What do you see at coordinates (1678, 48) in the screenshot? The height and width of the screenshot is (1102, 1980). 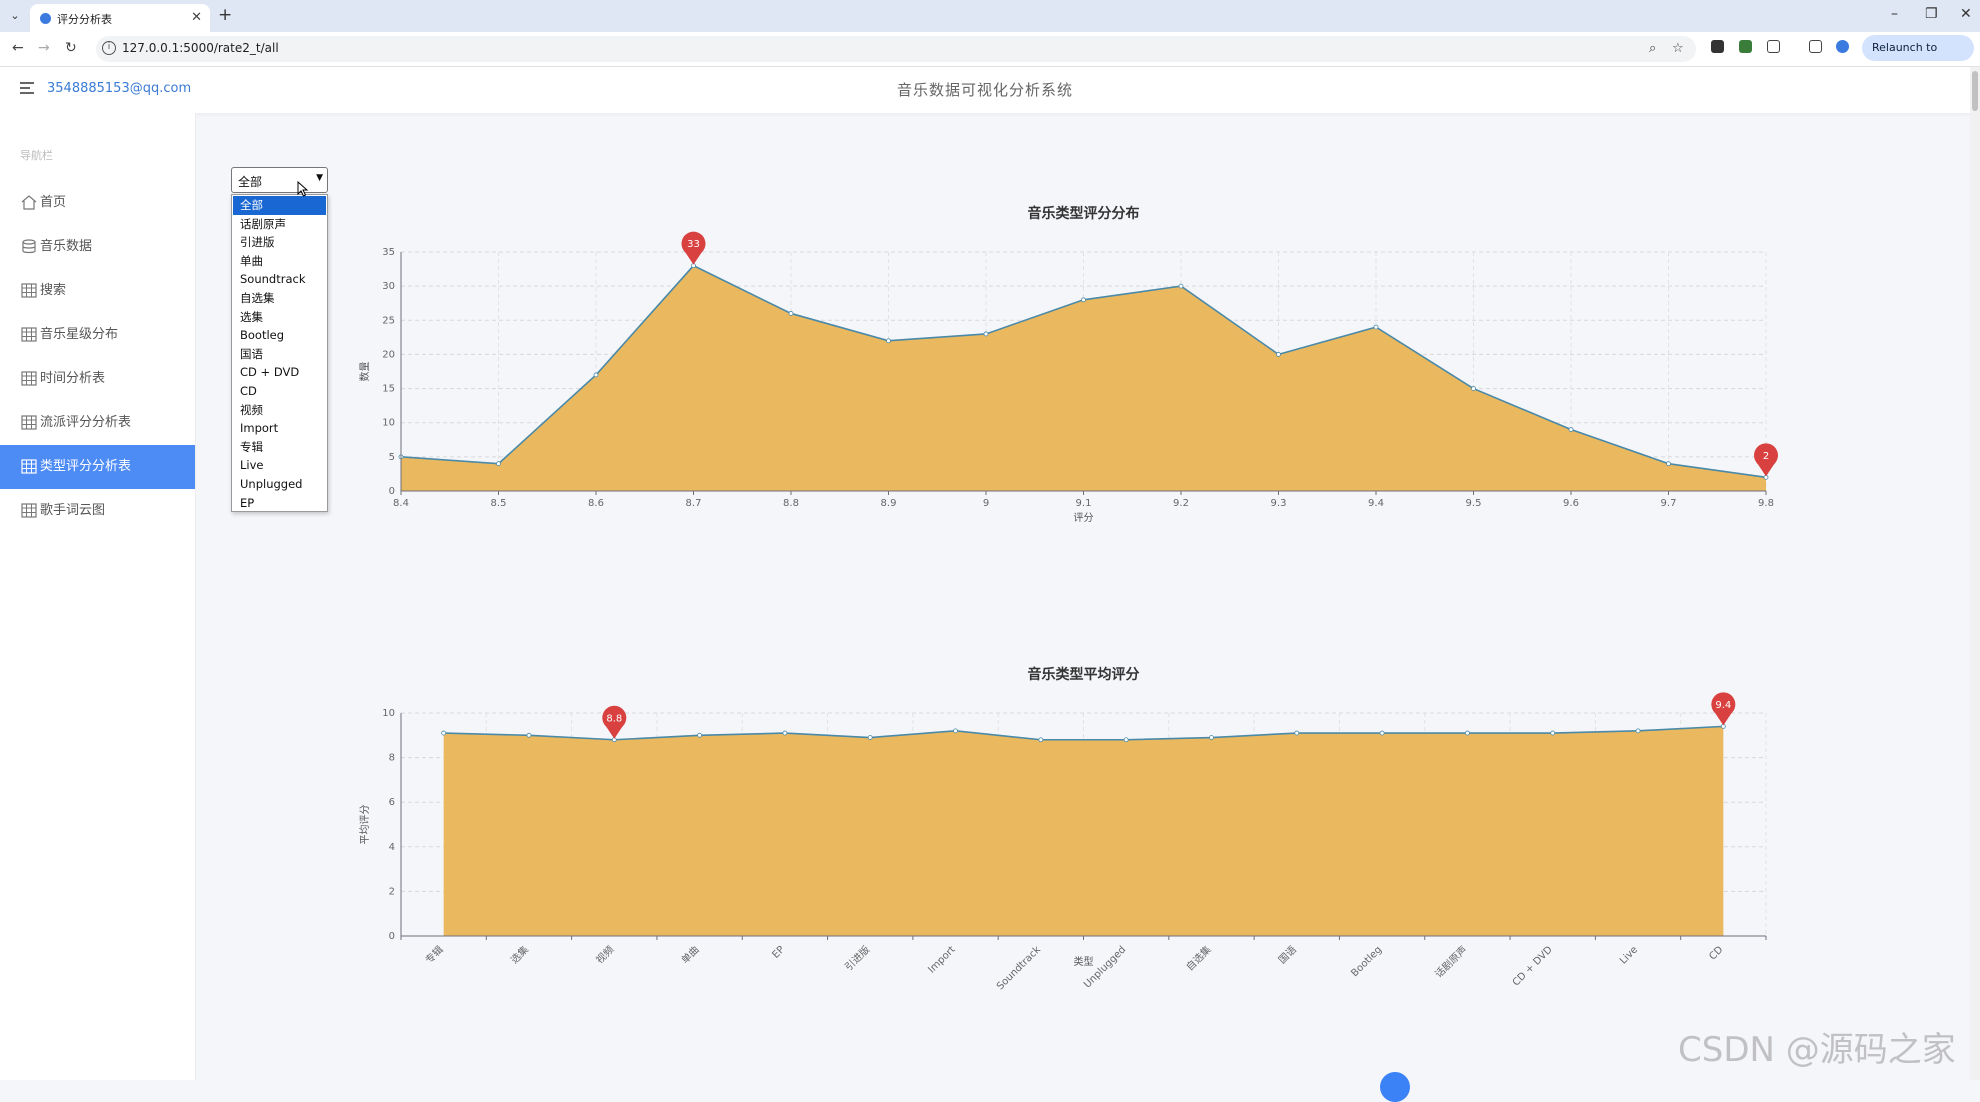 I see `bookmark-star-icon: ☆` at bounding box center [1678, 48].